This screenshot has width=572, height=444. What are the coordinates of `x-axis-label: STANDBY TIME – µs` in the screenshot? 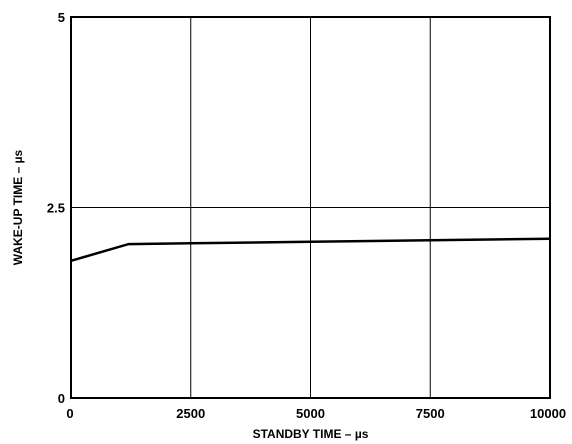 It's located at (311, 434).